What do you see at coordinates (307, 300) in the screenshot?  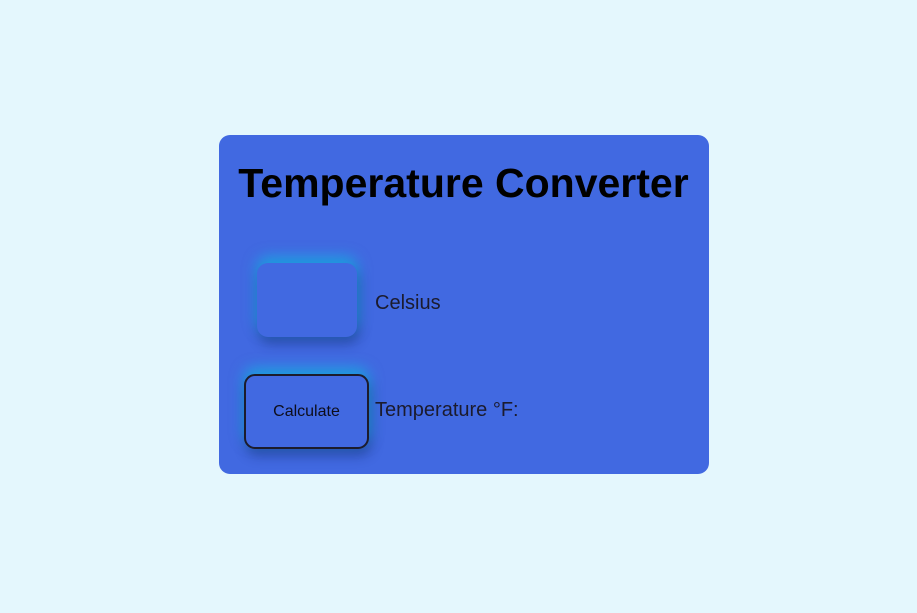 I see `celsius-input` at bounding box center [307, 300].